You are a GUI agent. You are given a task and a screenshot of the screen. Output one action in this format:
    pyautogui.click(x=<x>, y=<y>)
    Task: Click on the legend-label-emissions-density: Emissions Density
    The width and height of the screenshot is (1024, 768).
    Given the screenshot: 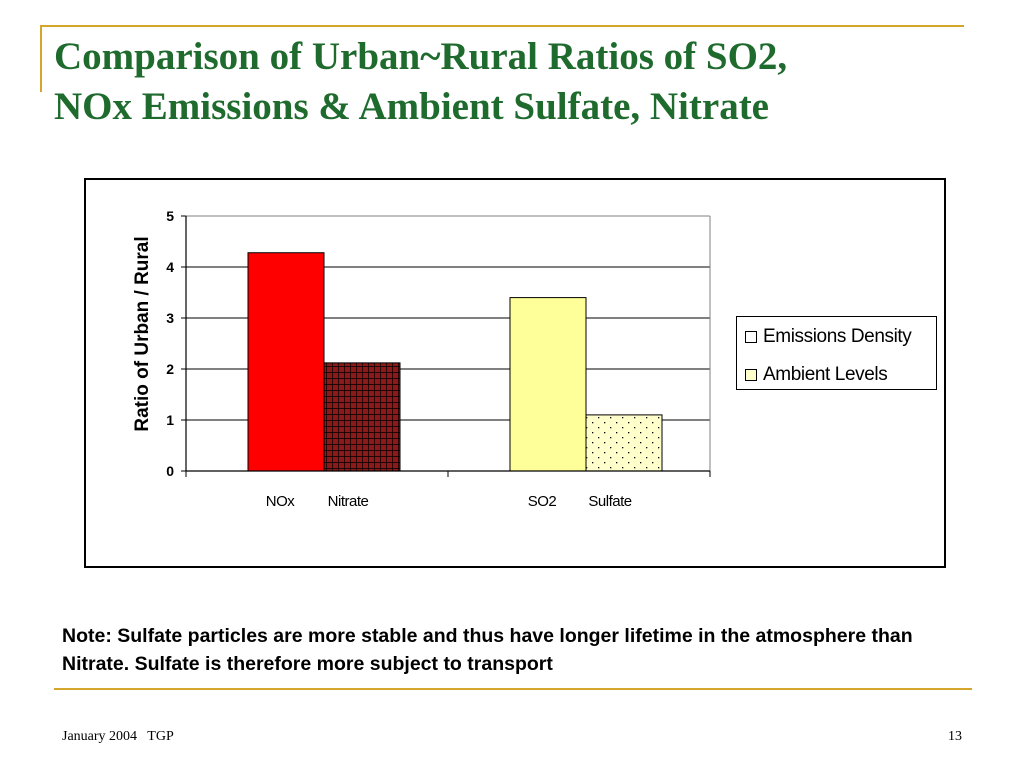 What is the action you would take?
    pyautogui.click(x=837, y=336)
    